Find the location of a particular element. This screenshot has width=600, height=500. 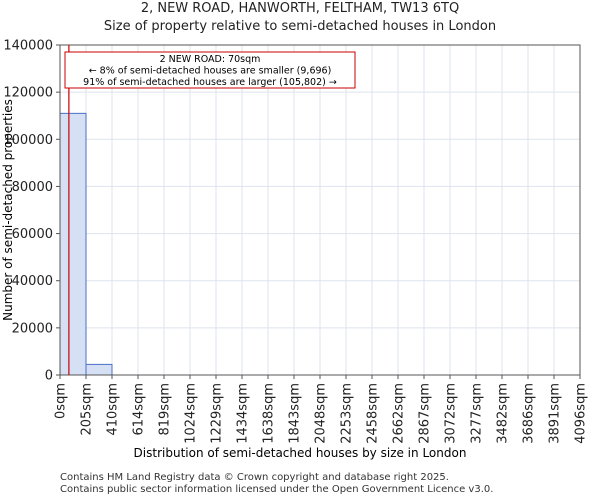

y-tick-label: 20000 is located at coordinates (32, 328).